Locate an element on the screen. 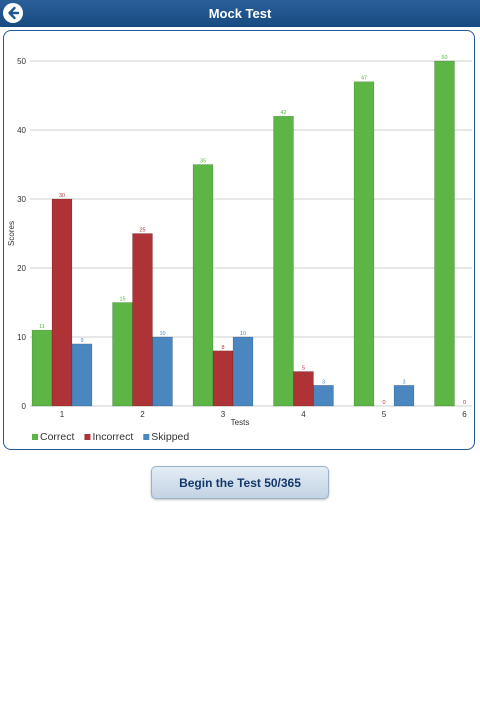  app-header: Mock Test is located at coordinates (240, 13).